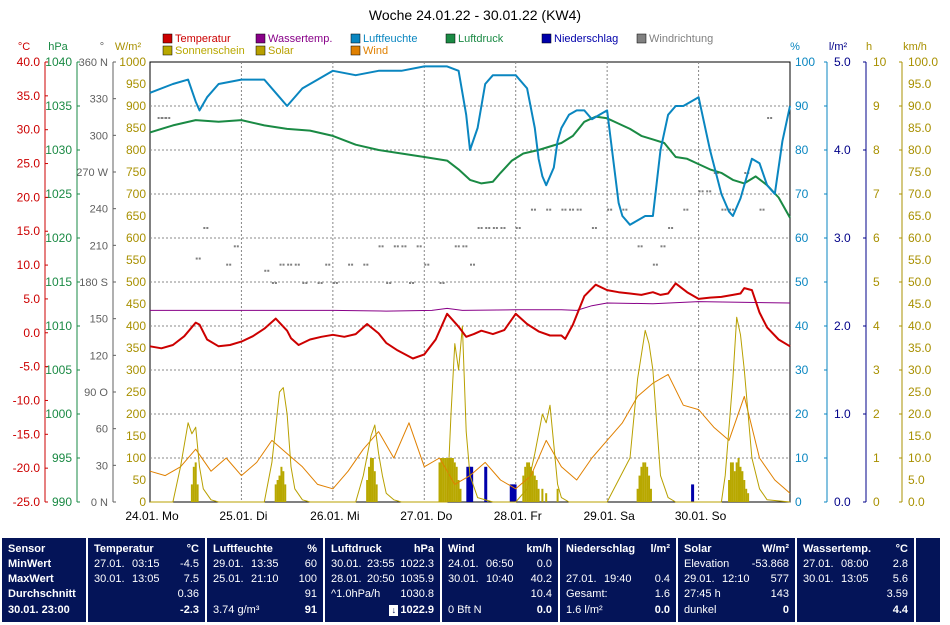 This screenshot has width=950, height=625. Describe the element at coordinates (29, 265) in the screenshot. I see `temp-tick-label: 10.0` at that location.